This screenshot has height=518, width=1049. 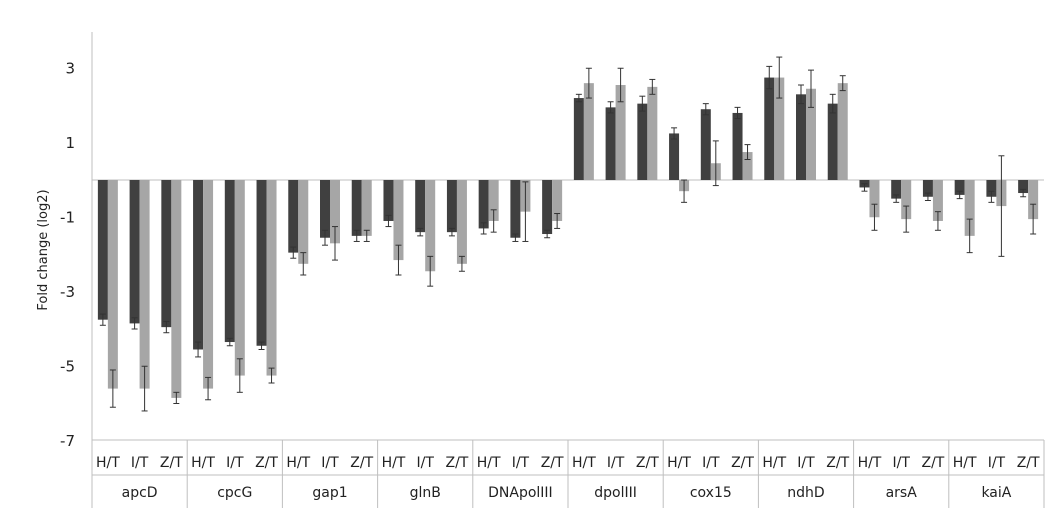 I want to click on y-tick-label: -5, so click(x=67, y=366).